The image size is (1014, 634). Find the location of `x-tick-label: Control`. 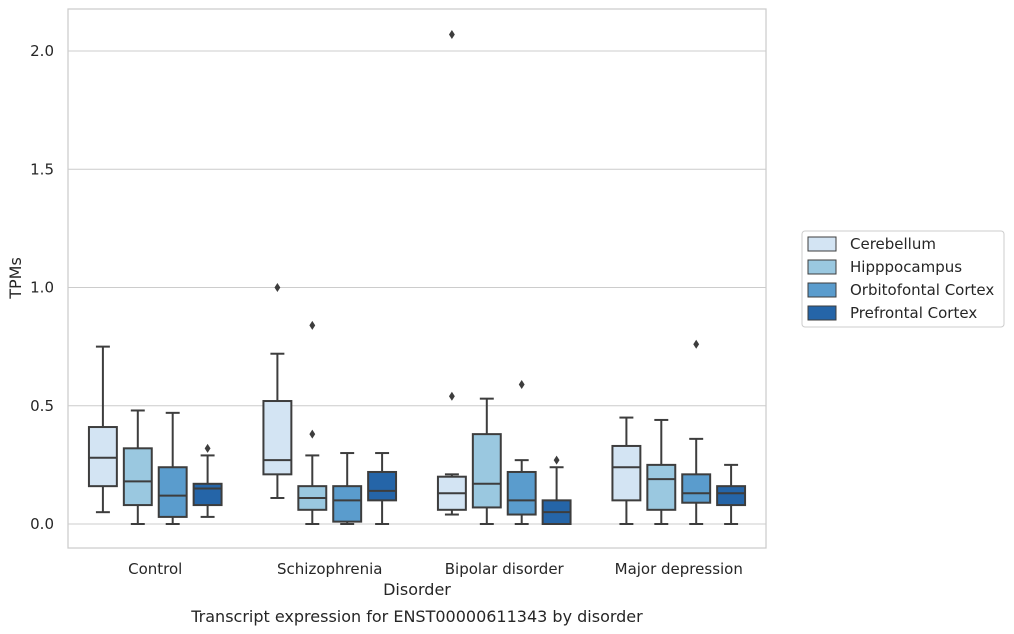

x-tick-label: Control is located at coordinates (155, 569).